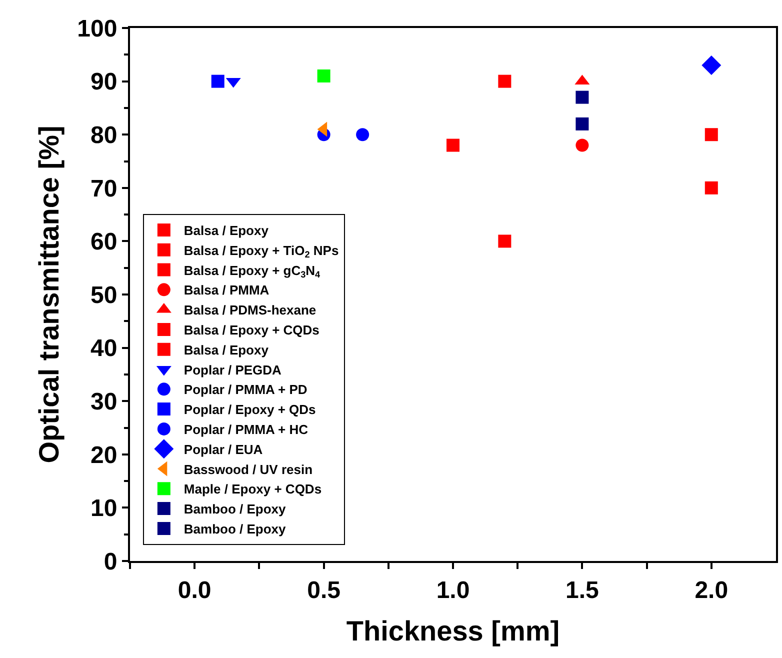  I want to click on y-tick-label: 20, so click(104, 455).